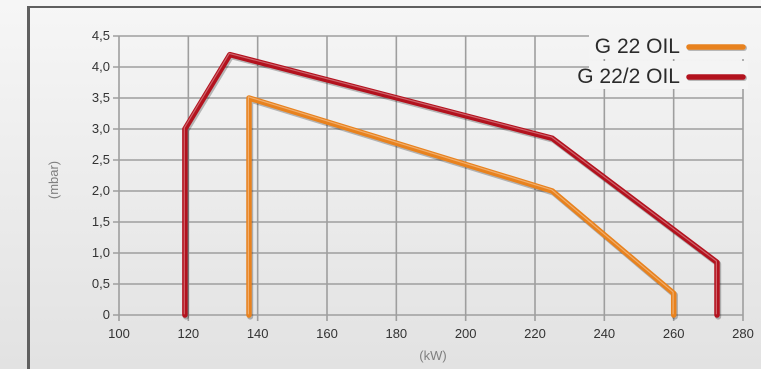 This screenshot has width=761, height=369. I want to click on x-tick-label: 120, so click(188, 333).